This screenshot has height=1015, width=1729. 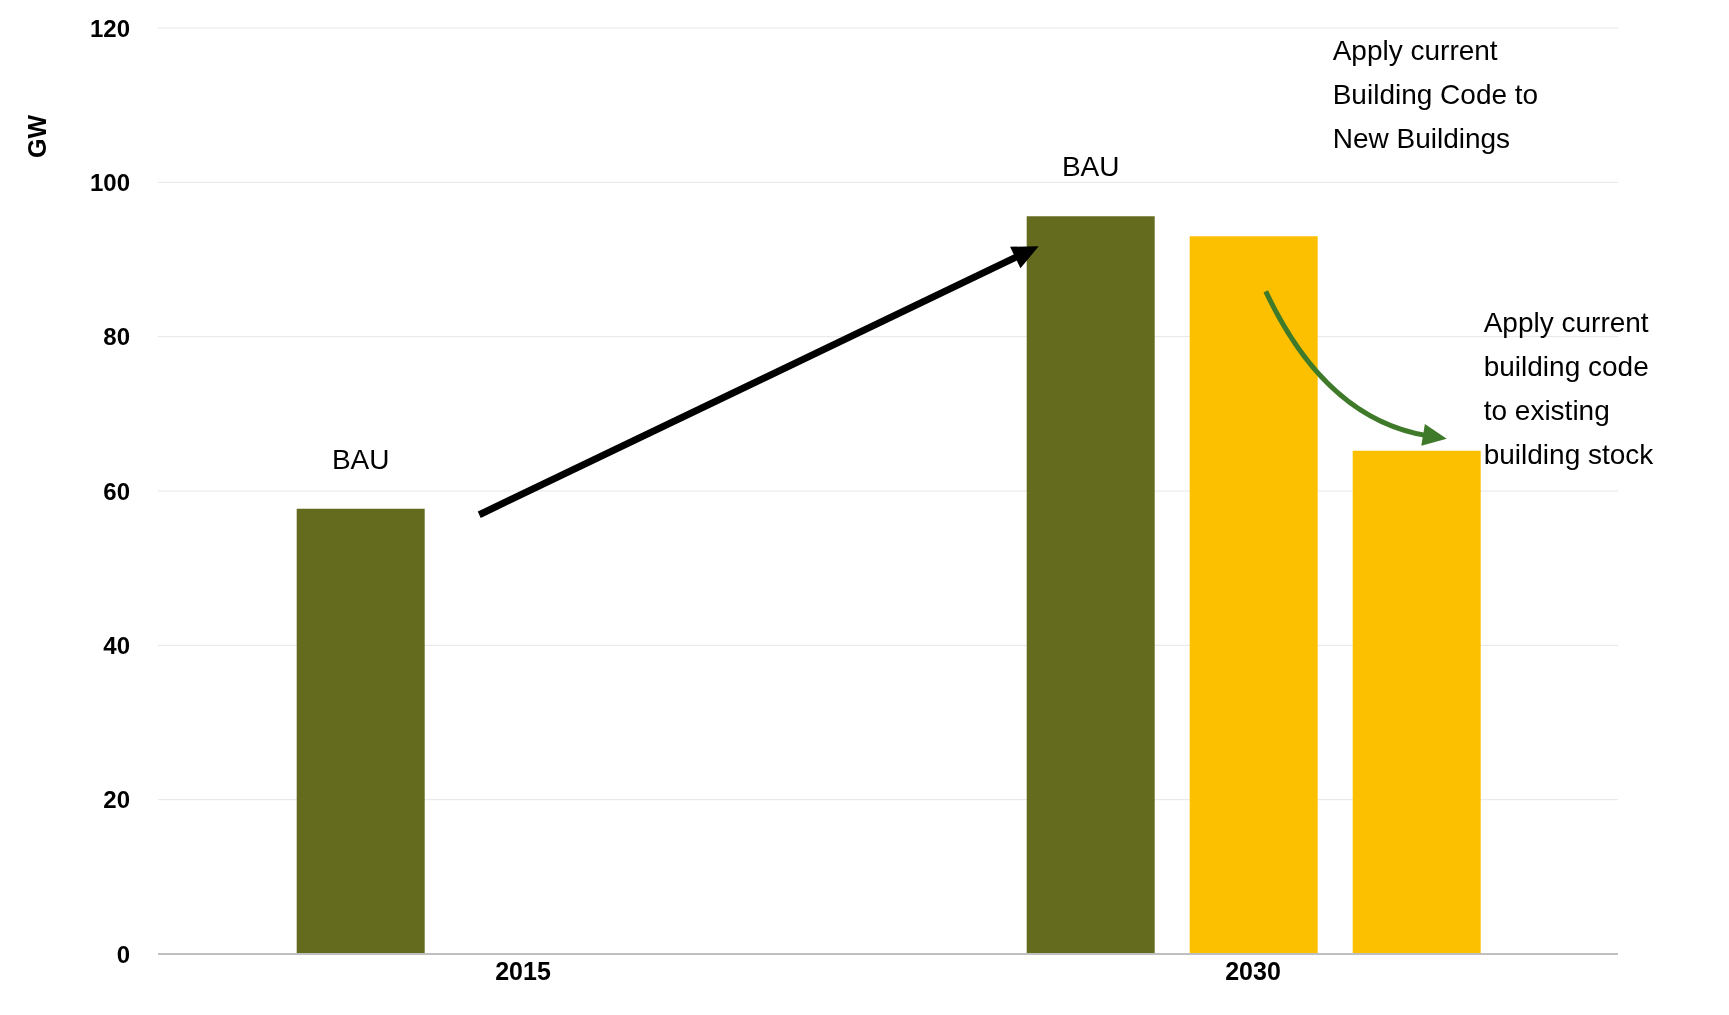 I want to click on x-tick-label: 2015, so click(x=523, y=970).